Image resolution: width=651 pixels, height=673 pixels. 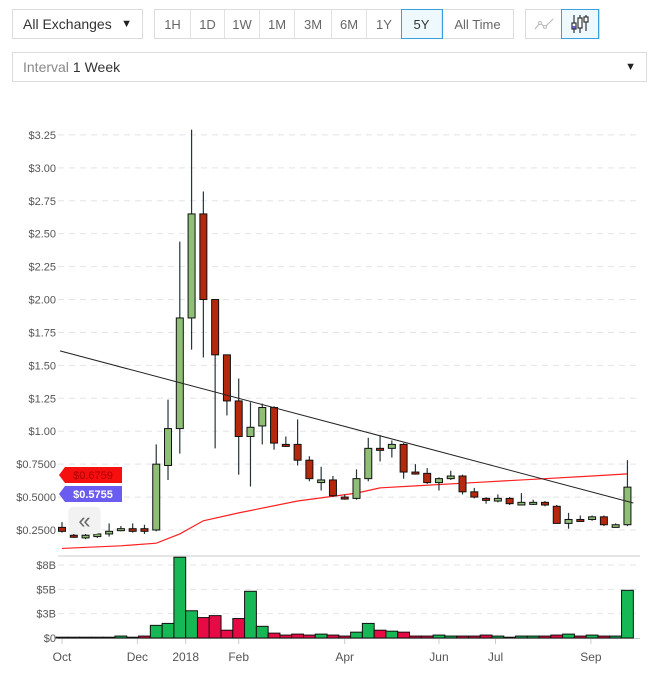 I want to click on range-button-3m: 3M, so click(x=313, y=24).